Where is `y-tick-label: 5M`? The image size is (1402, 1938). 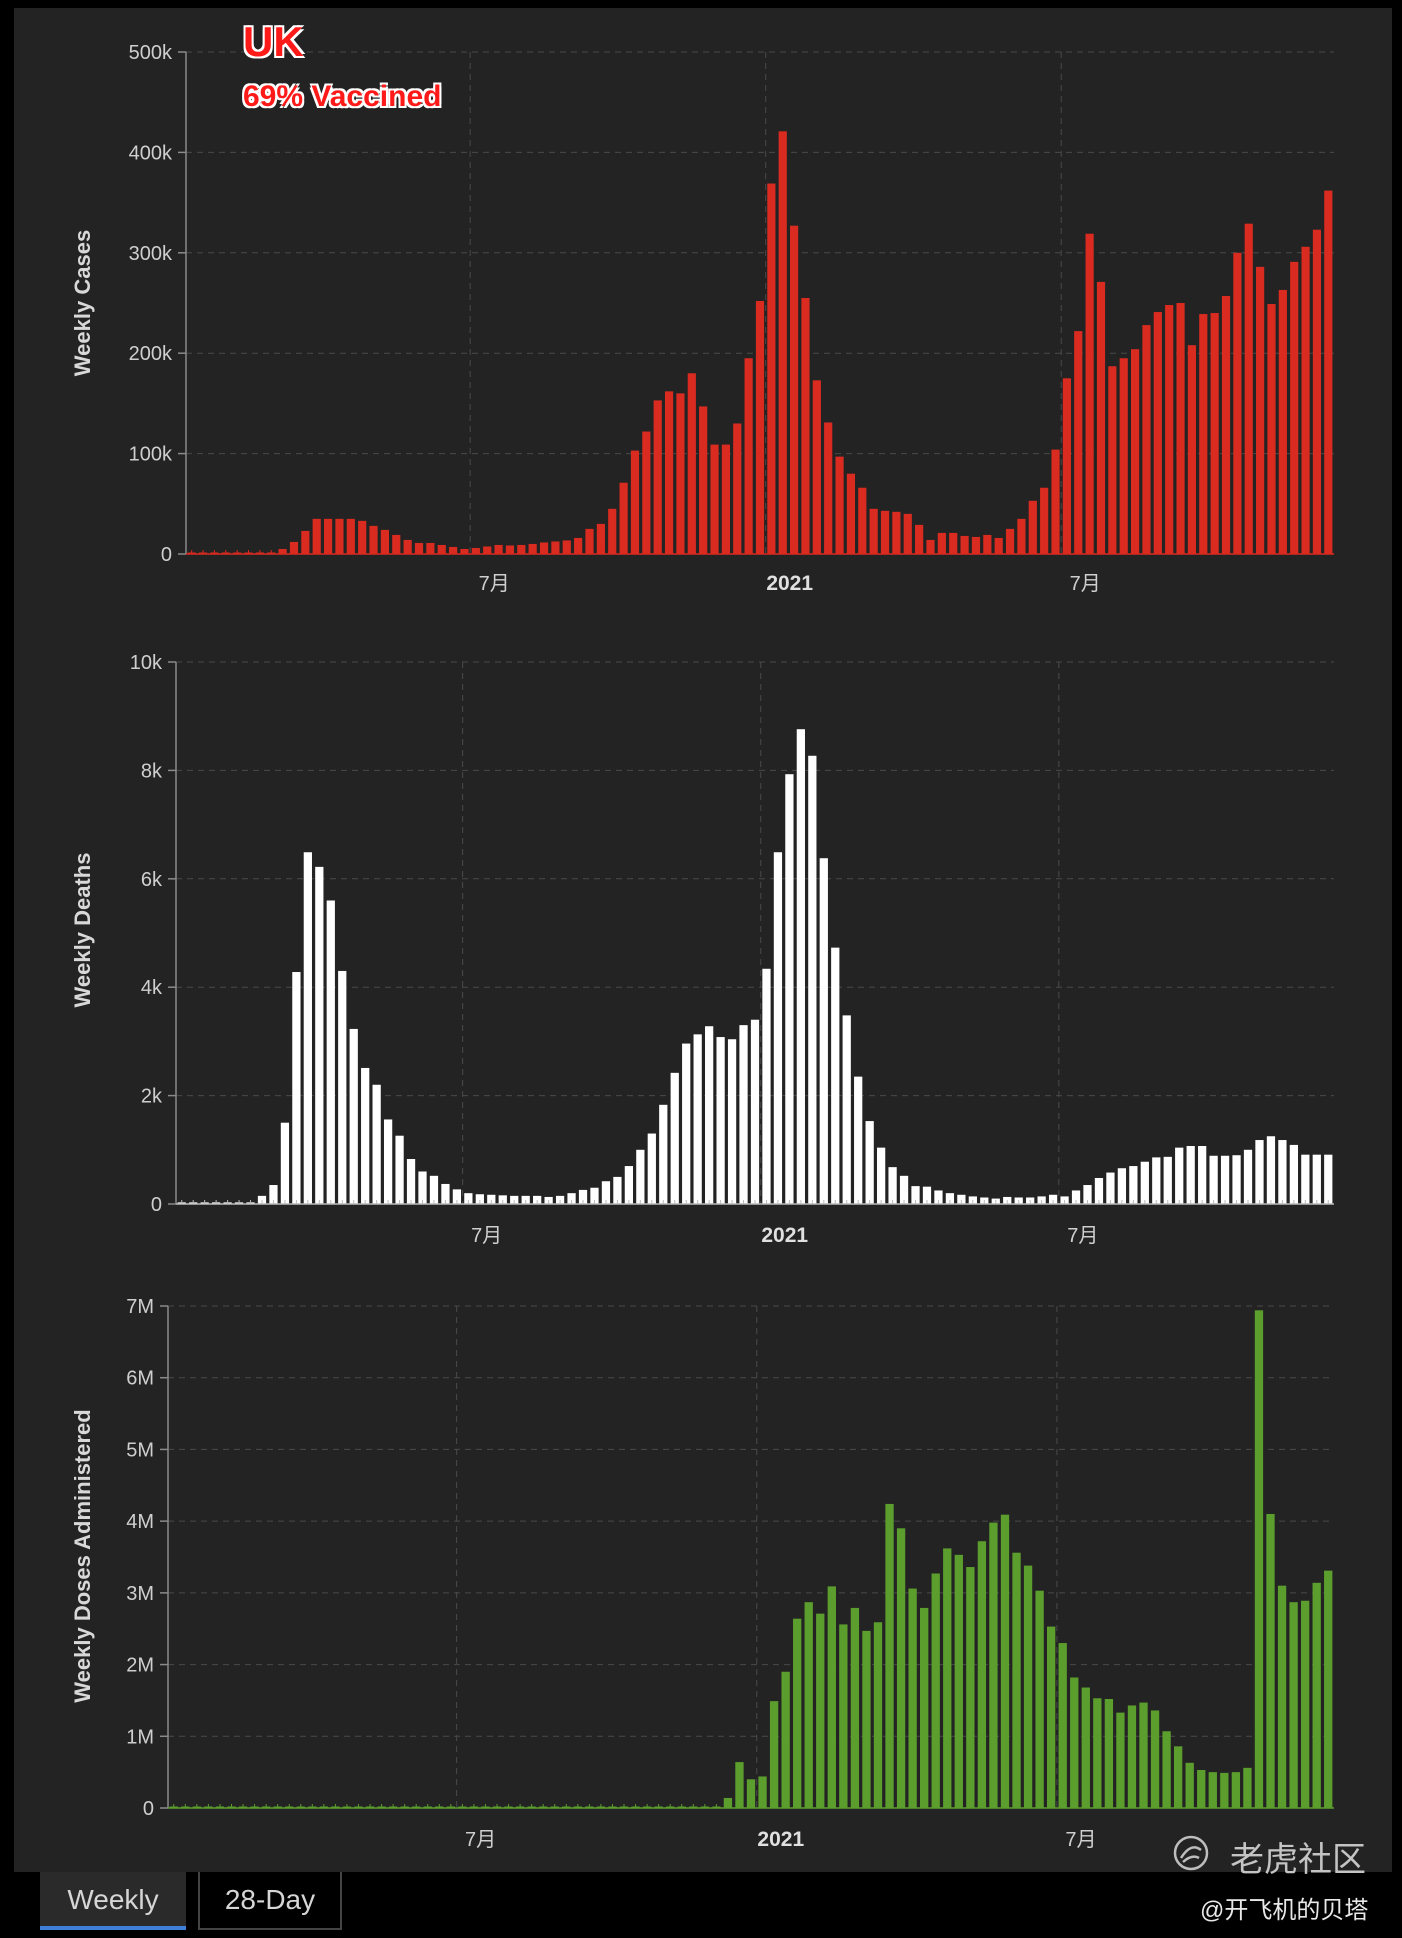
y-tick-label: 5M is located at coordinates (140, 1450).